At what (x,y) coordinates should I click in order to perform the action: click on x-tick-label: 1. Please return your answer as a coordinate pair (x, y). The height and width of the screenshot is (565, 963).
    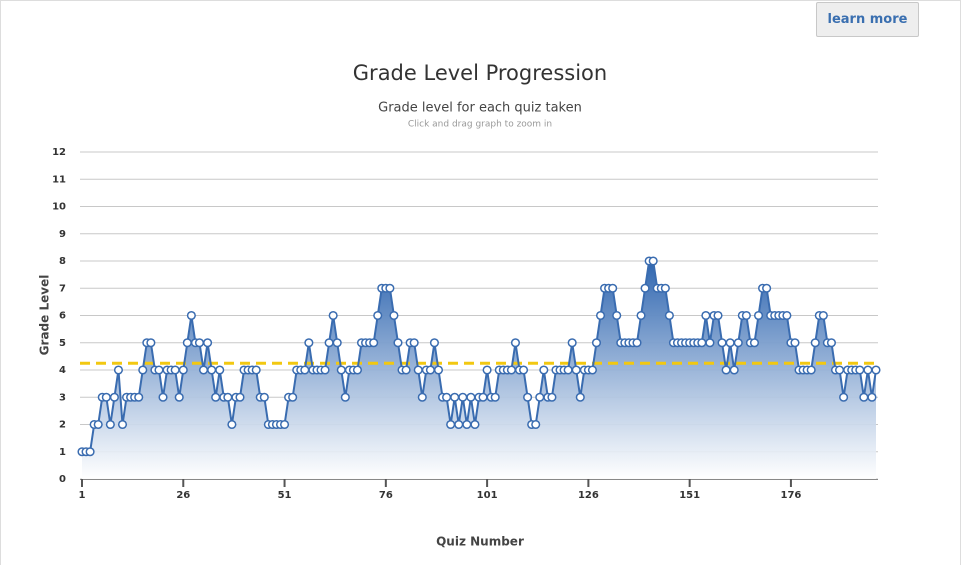
    Looking at the image, I should click on (82, 495).